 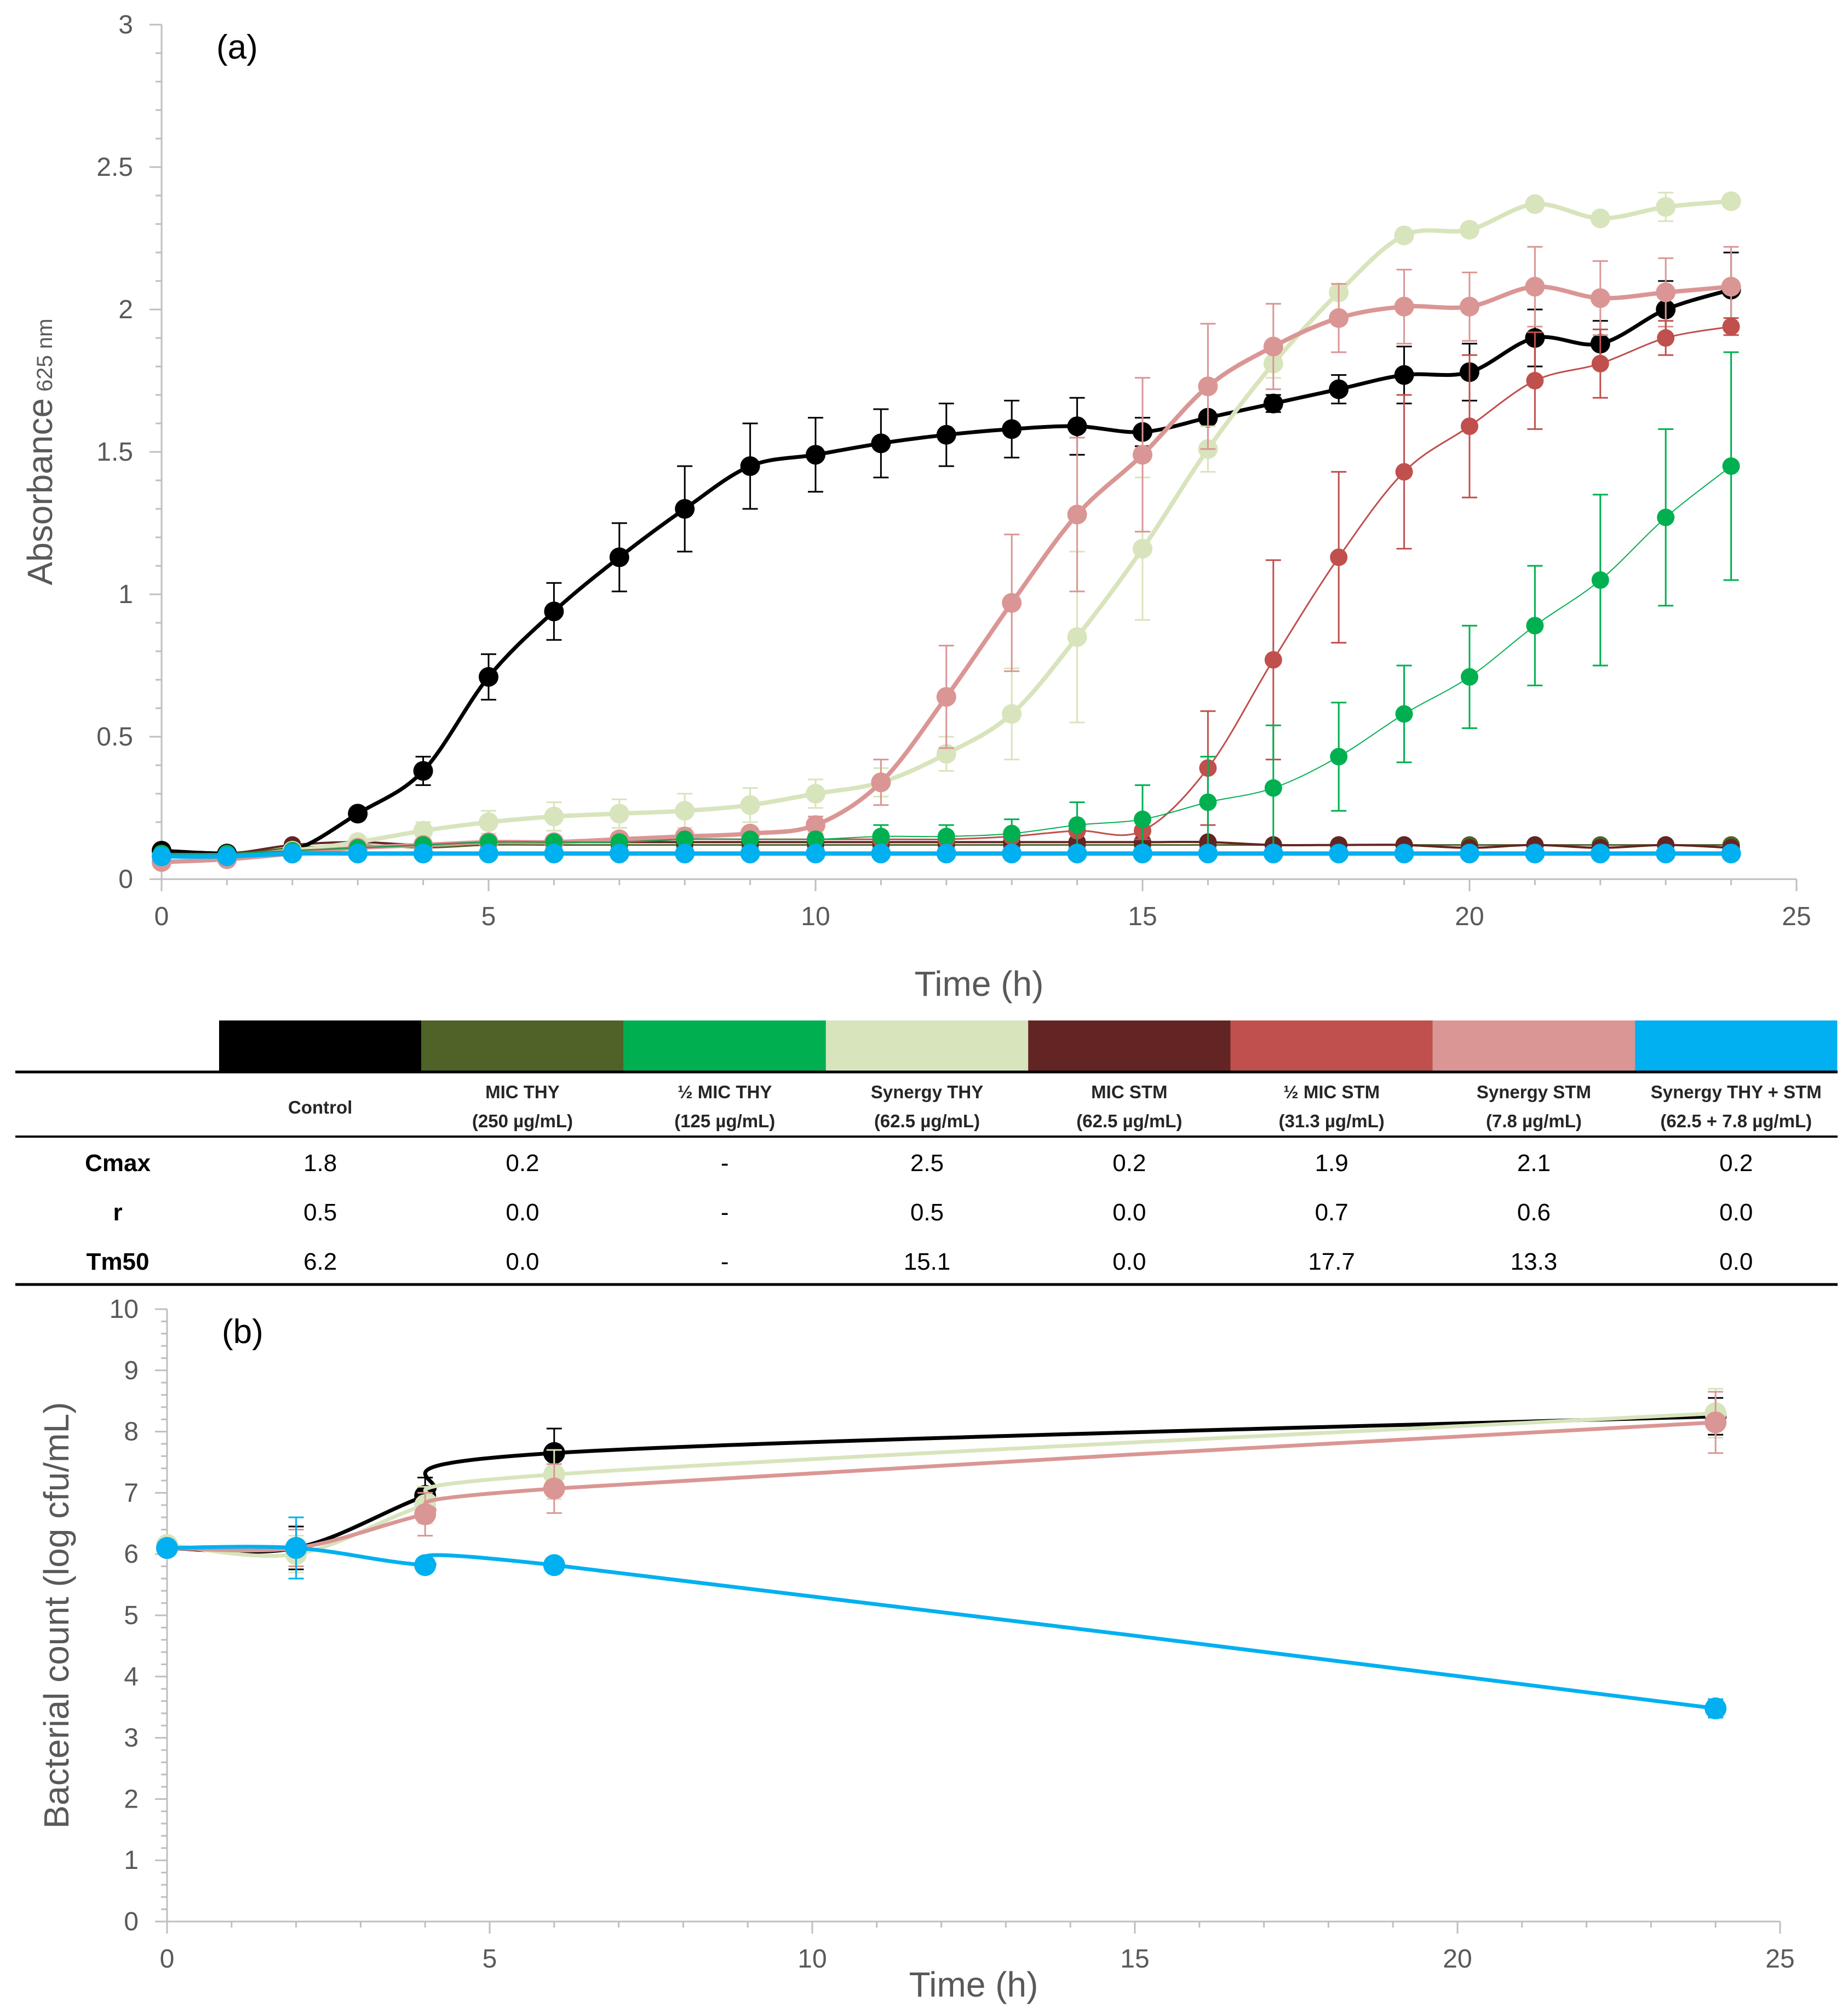 I want to click on table-cell: 0.7, so click(x=1331, y=1212).